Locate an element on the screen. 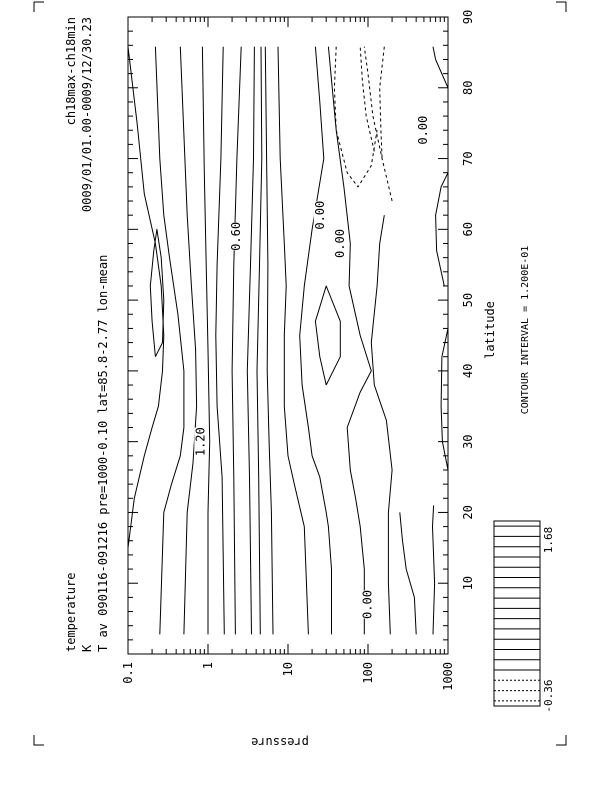 Image resolution: width=612 pixels, height=792 pixels. pressure-tick-label-3: 10 is located at coordinates (288, 669).